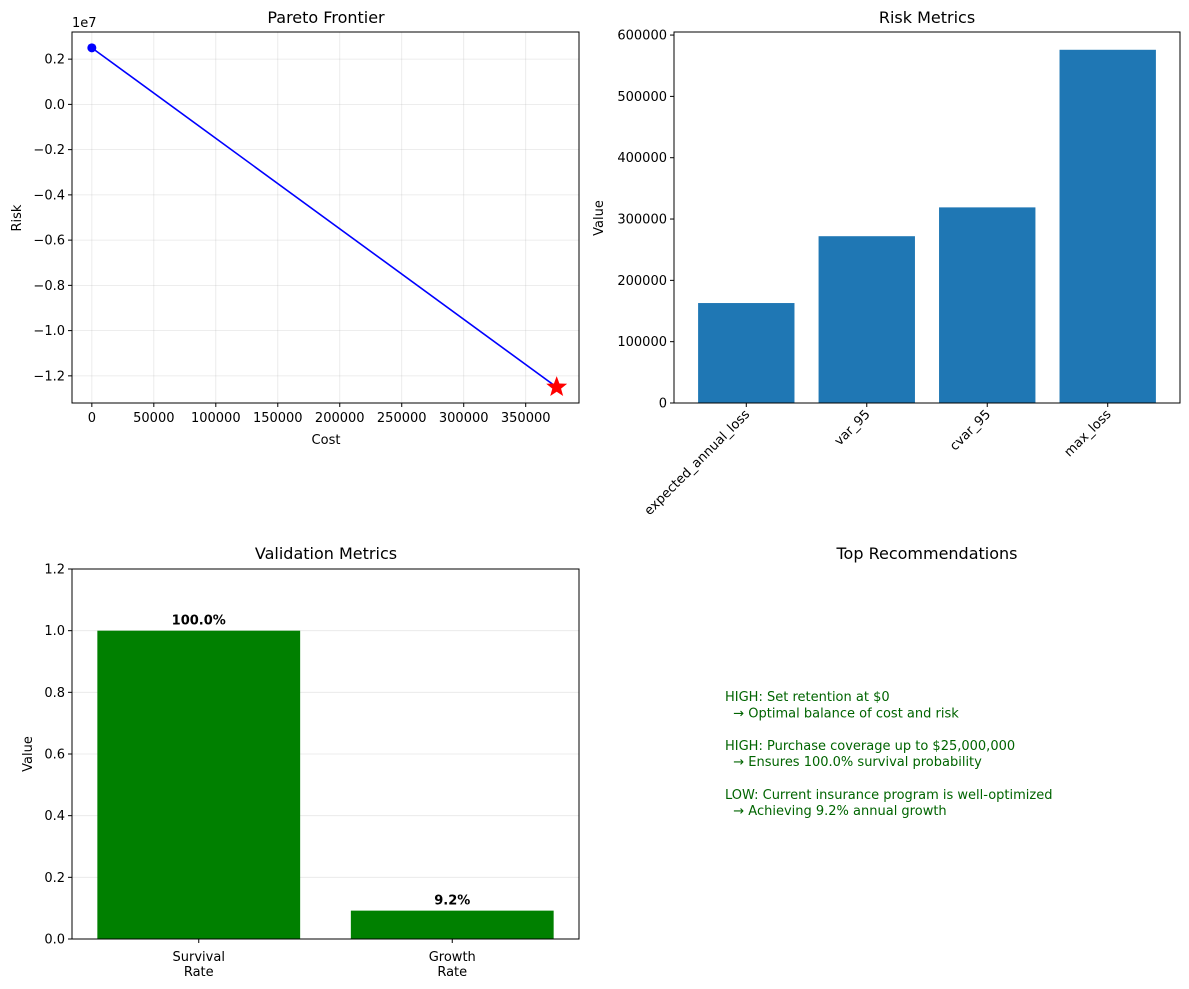  I want to click on recommendation-line: → Achieving 9.2% annual growth, so click(836, 811).